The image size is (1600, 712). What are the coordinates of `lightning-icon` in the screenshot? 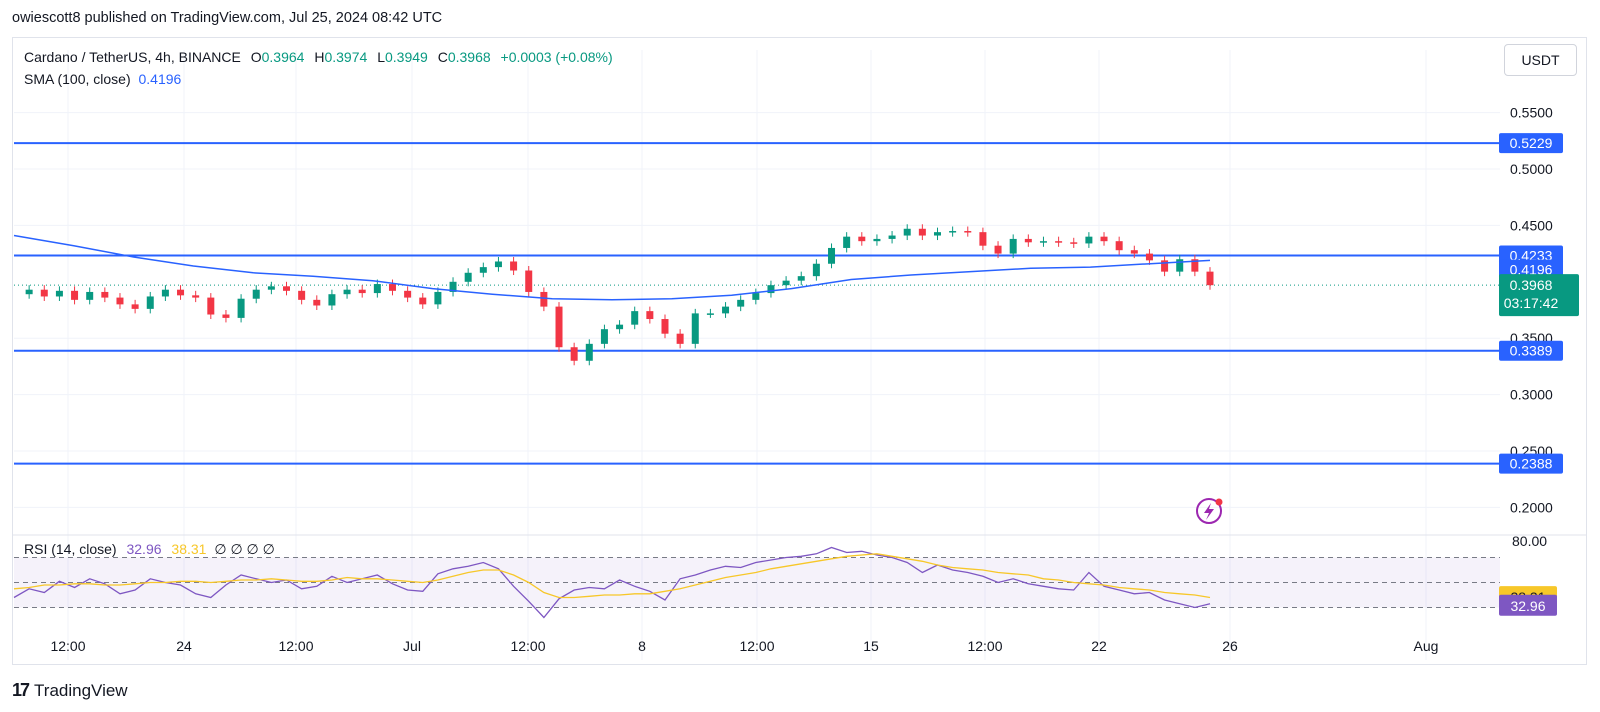 It's located at (1209, 511).